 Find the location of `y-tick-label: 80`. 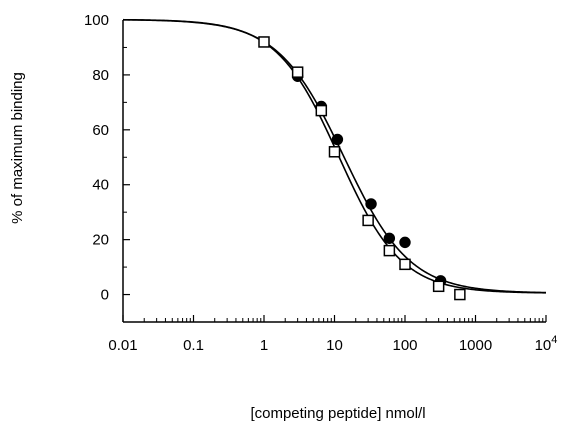

y-tick-label: 80 is located at coordinates (100, 75).